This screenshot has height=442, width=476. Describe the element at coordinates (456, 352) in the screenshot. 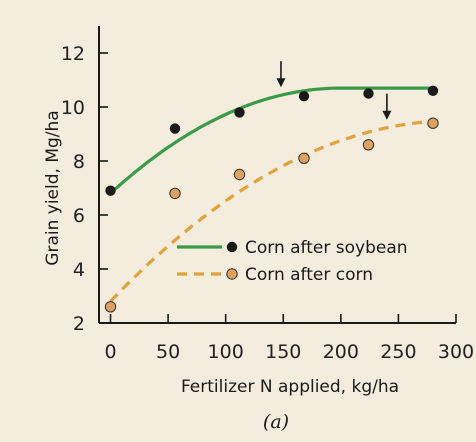

I see `x-tick-label: 300` at that location.